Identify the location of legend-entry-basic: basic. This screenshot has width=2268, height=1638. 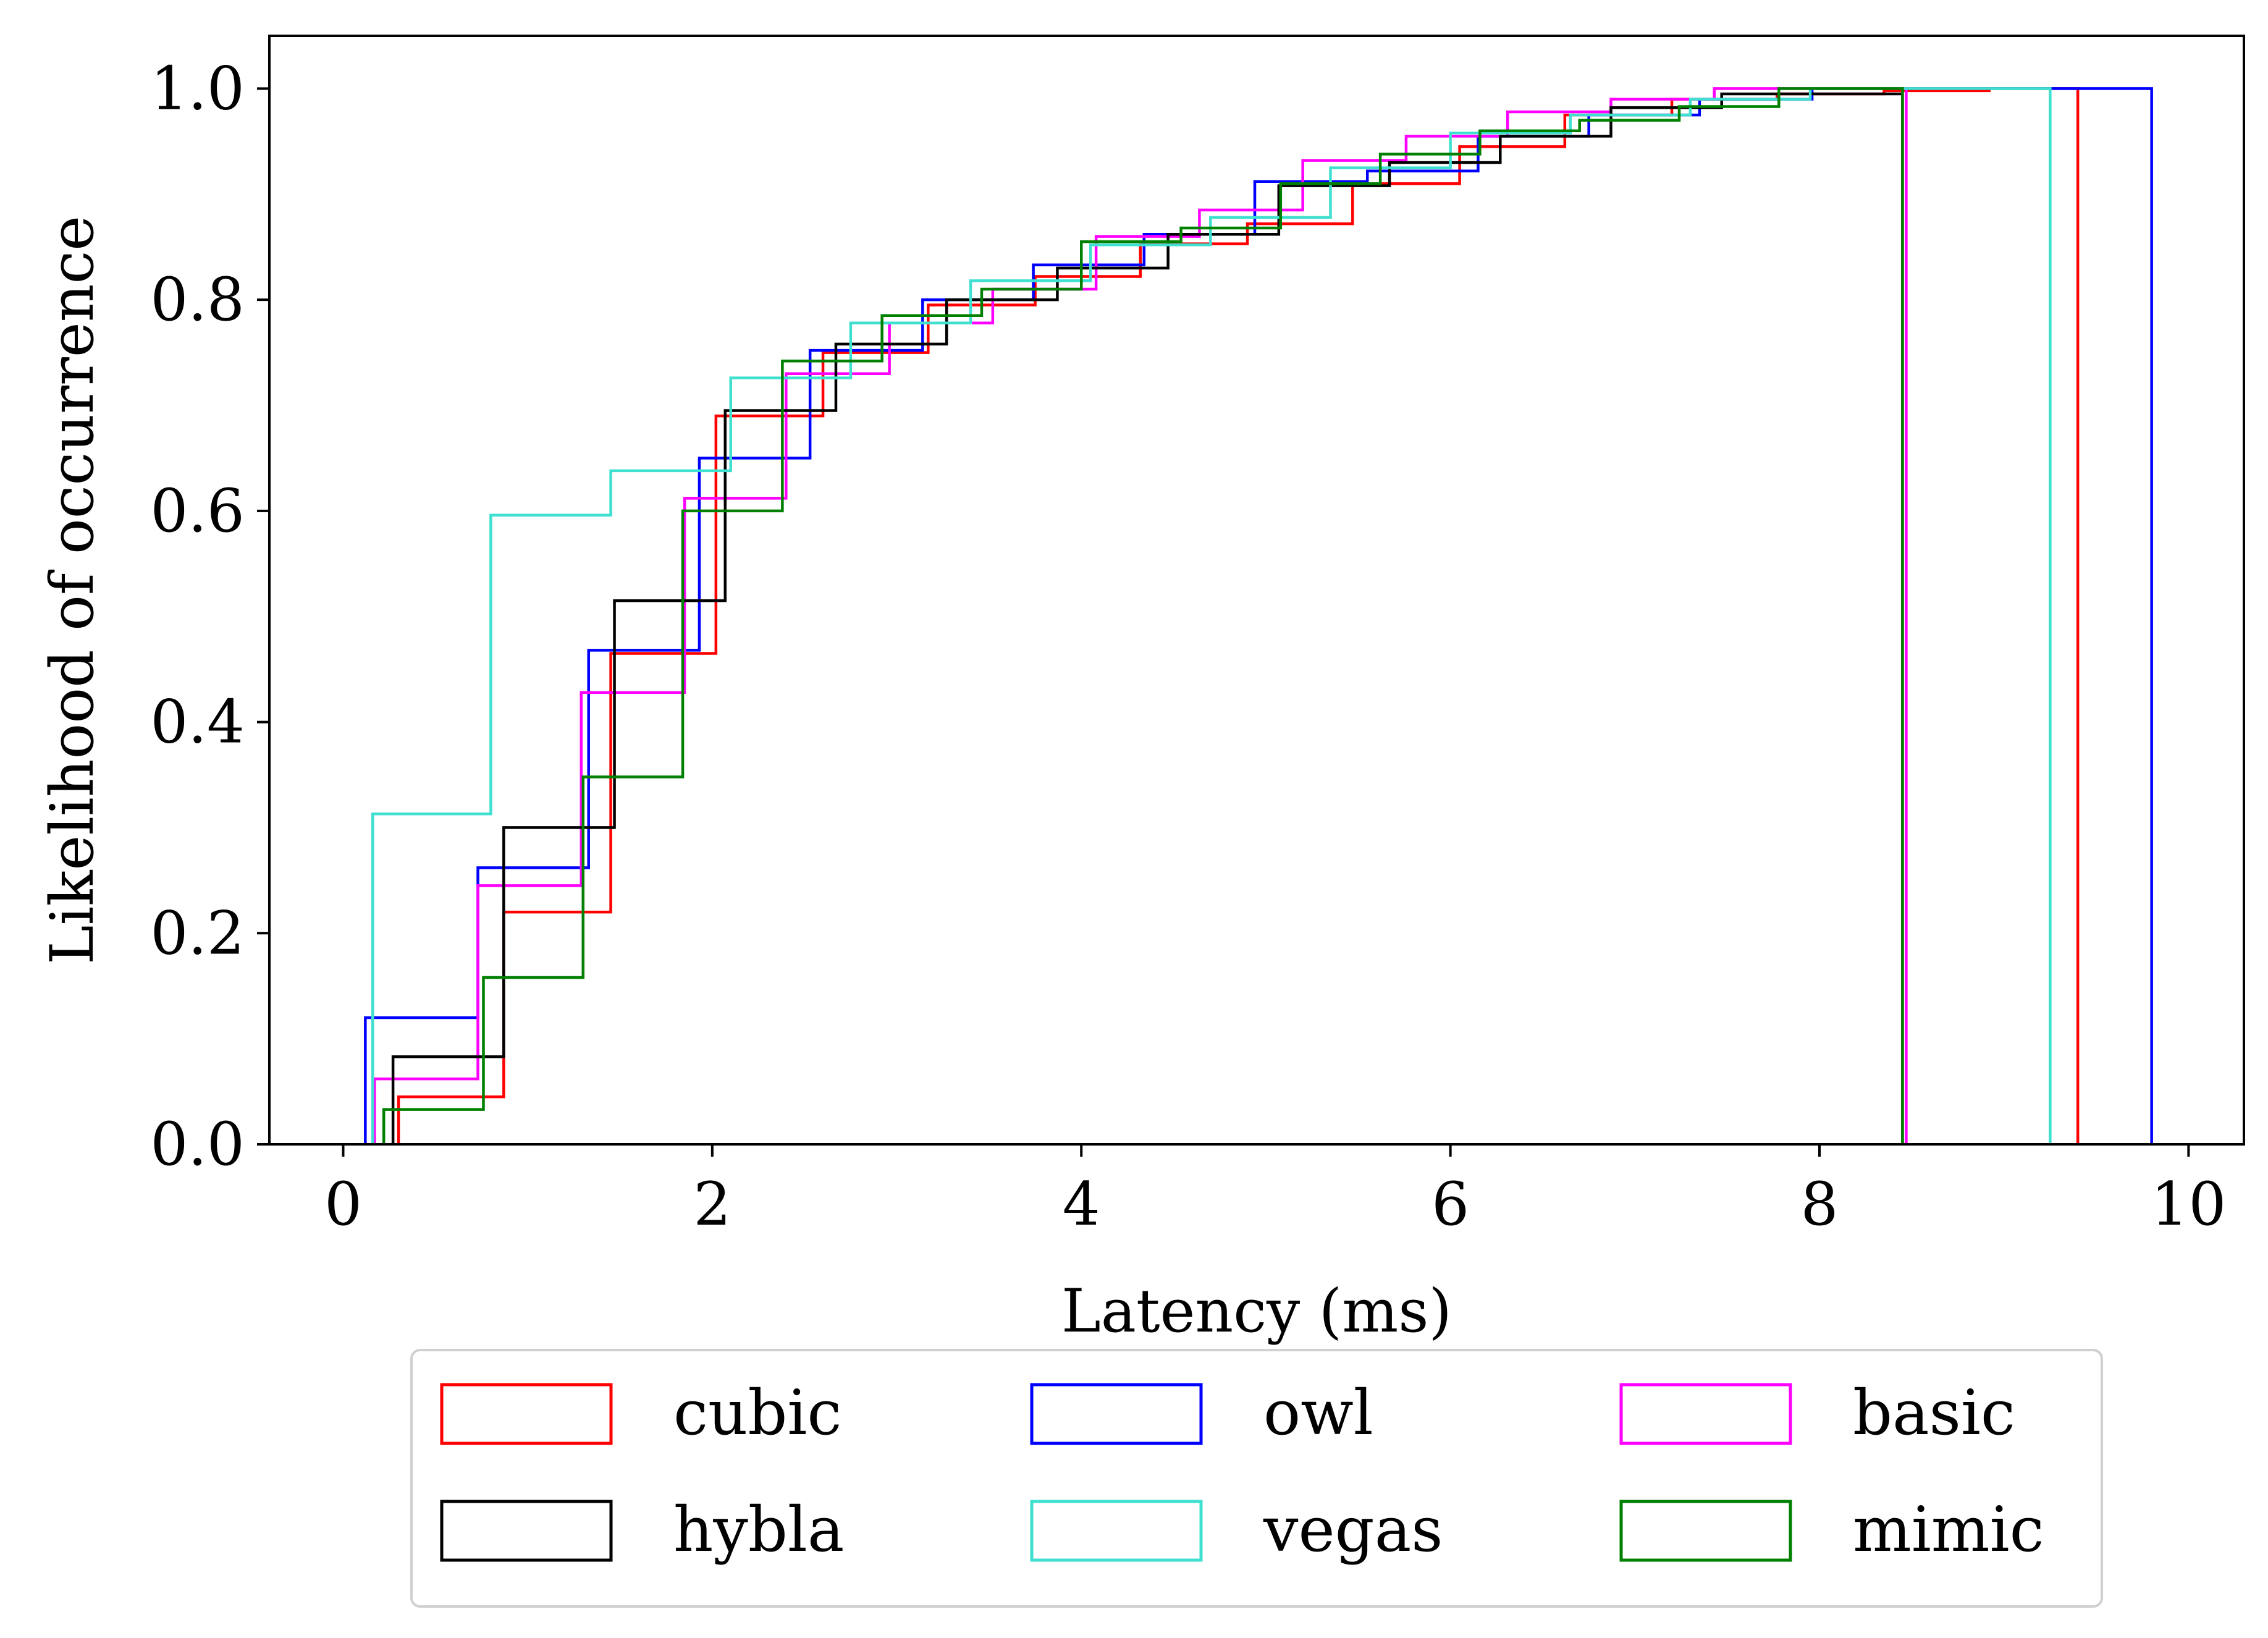
(1817, 1413).